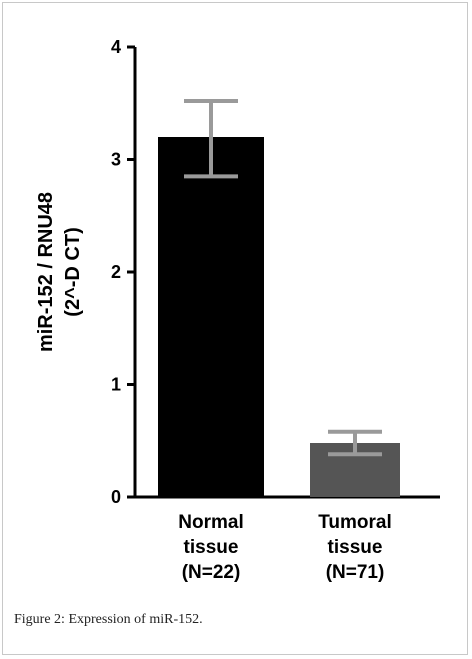 This screenshot has height=659, width=472. I want to click on x-category-label-1: (N=71), so click(355, 572).